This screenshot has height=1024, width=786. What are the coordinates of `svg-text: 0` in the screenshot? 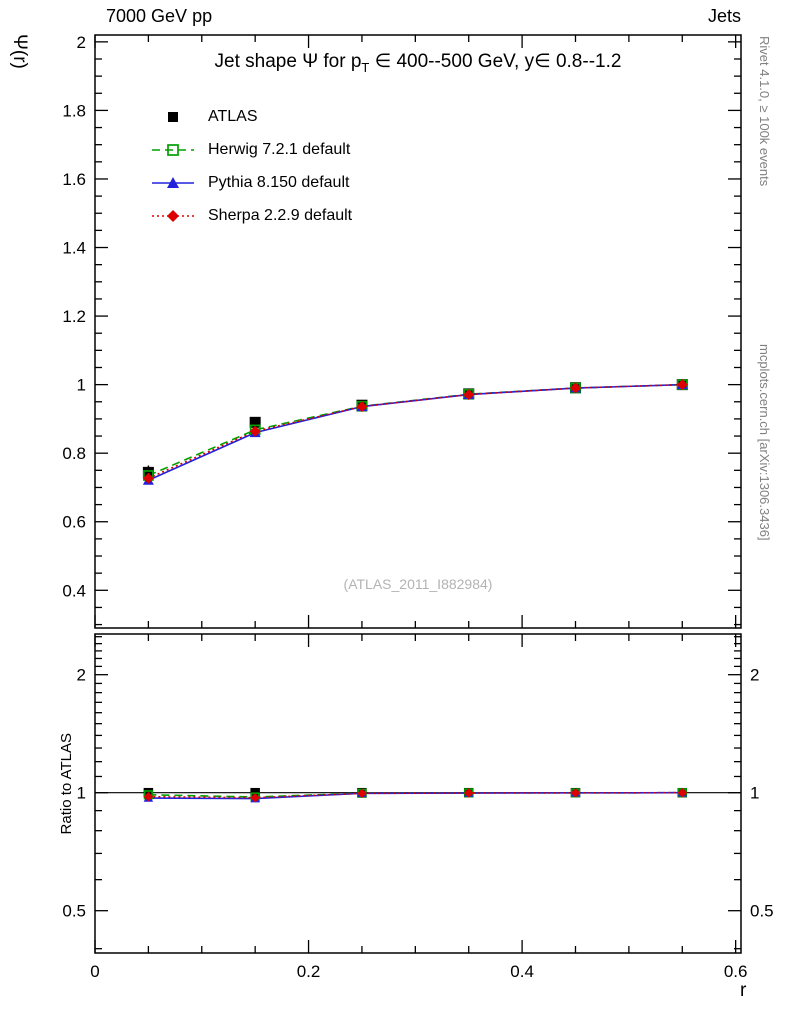 It's located at (94, 971).